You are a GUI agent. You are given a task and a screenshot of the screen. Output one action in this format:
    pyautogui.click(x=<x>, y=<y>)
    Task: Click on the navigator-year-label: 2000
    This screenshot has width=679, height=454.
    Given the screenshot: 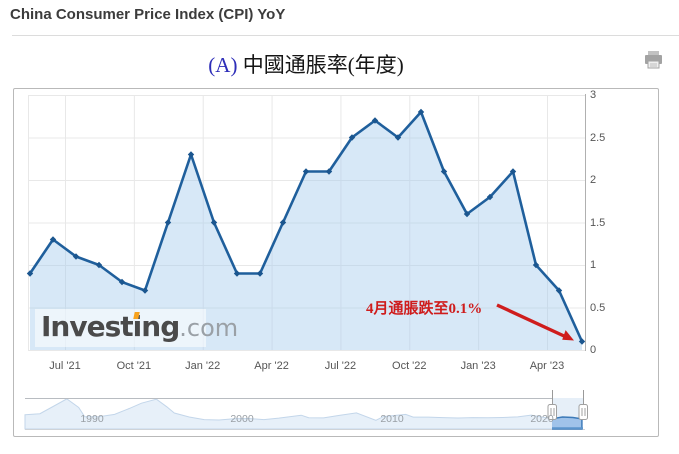 What is the action you would take?
    pyautogui.click(x=242, y=419)
    